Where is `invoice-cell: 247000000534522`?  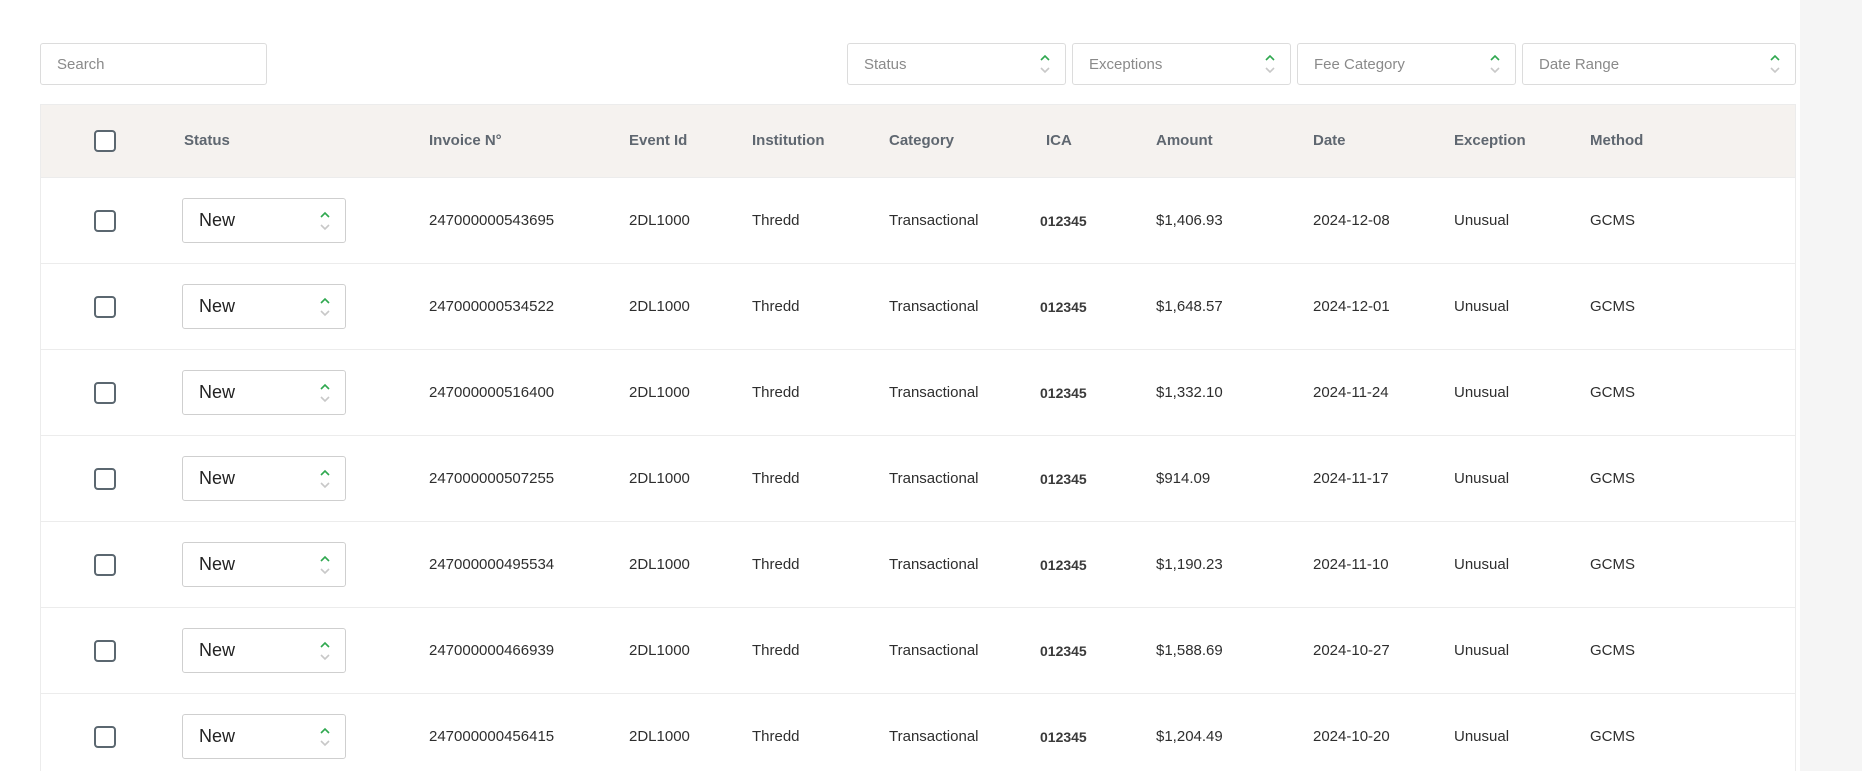
invoice-cell: 247000000534522 is located at coordinates (492, 306).